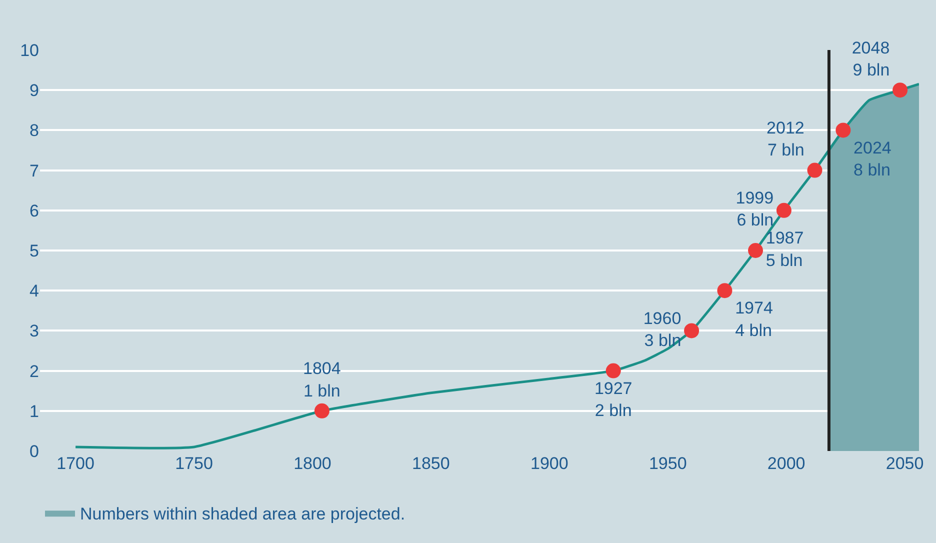 This screenshot has height=543, width=936. I want to click on y-tick-label: 9, so click(34, 90).